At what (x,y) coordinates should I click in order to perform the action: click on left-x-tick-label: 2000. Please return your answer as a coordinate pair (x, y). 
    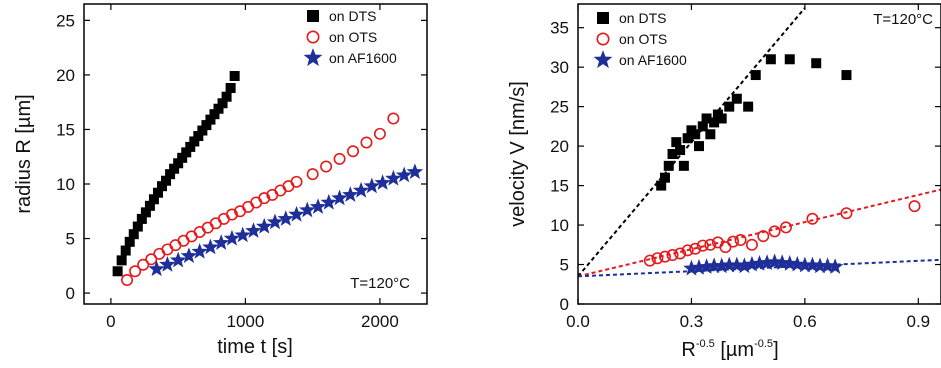
    Looking at the image, I should click on (380, 321).